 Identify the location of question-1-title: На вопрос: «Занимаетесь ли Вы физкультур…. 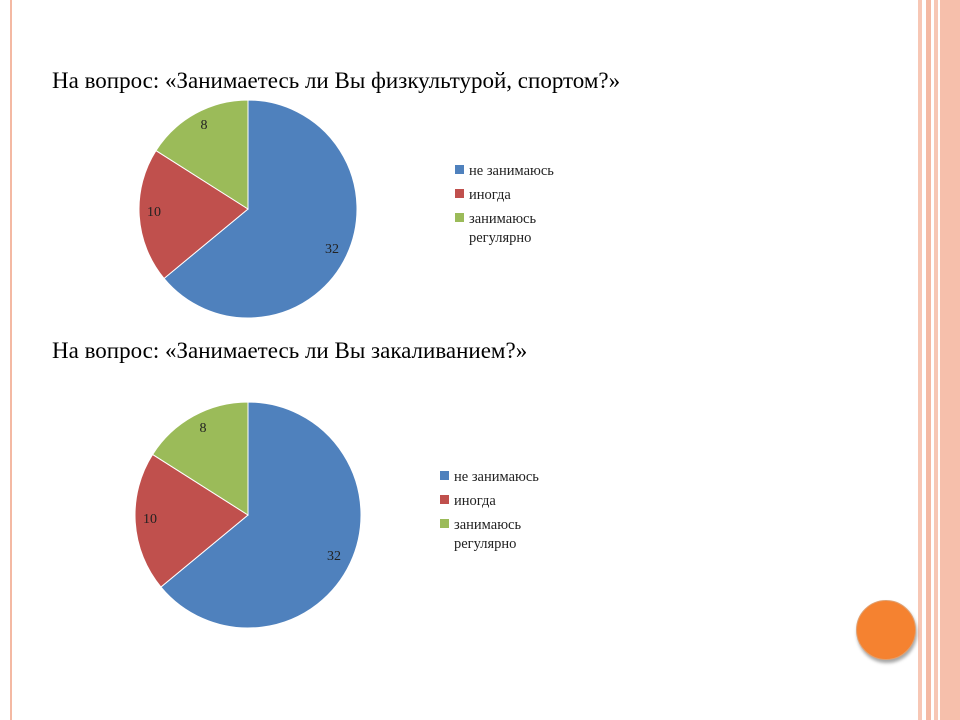
(336, 80).